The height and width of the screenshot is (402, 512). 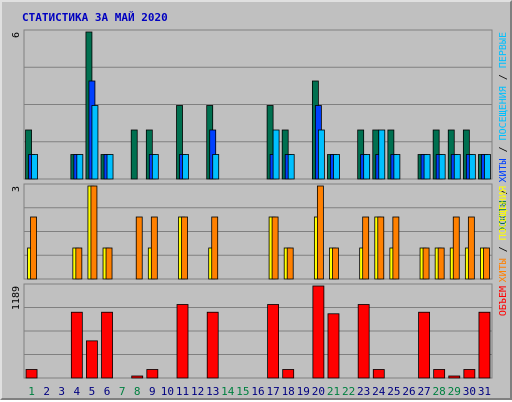 What do you see at coordinates (16, 298) in the screenshot?
I see `panel-2-y-max-label: 1189` at bounding box center [16, 298].